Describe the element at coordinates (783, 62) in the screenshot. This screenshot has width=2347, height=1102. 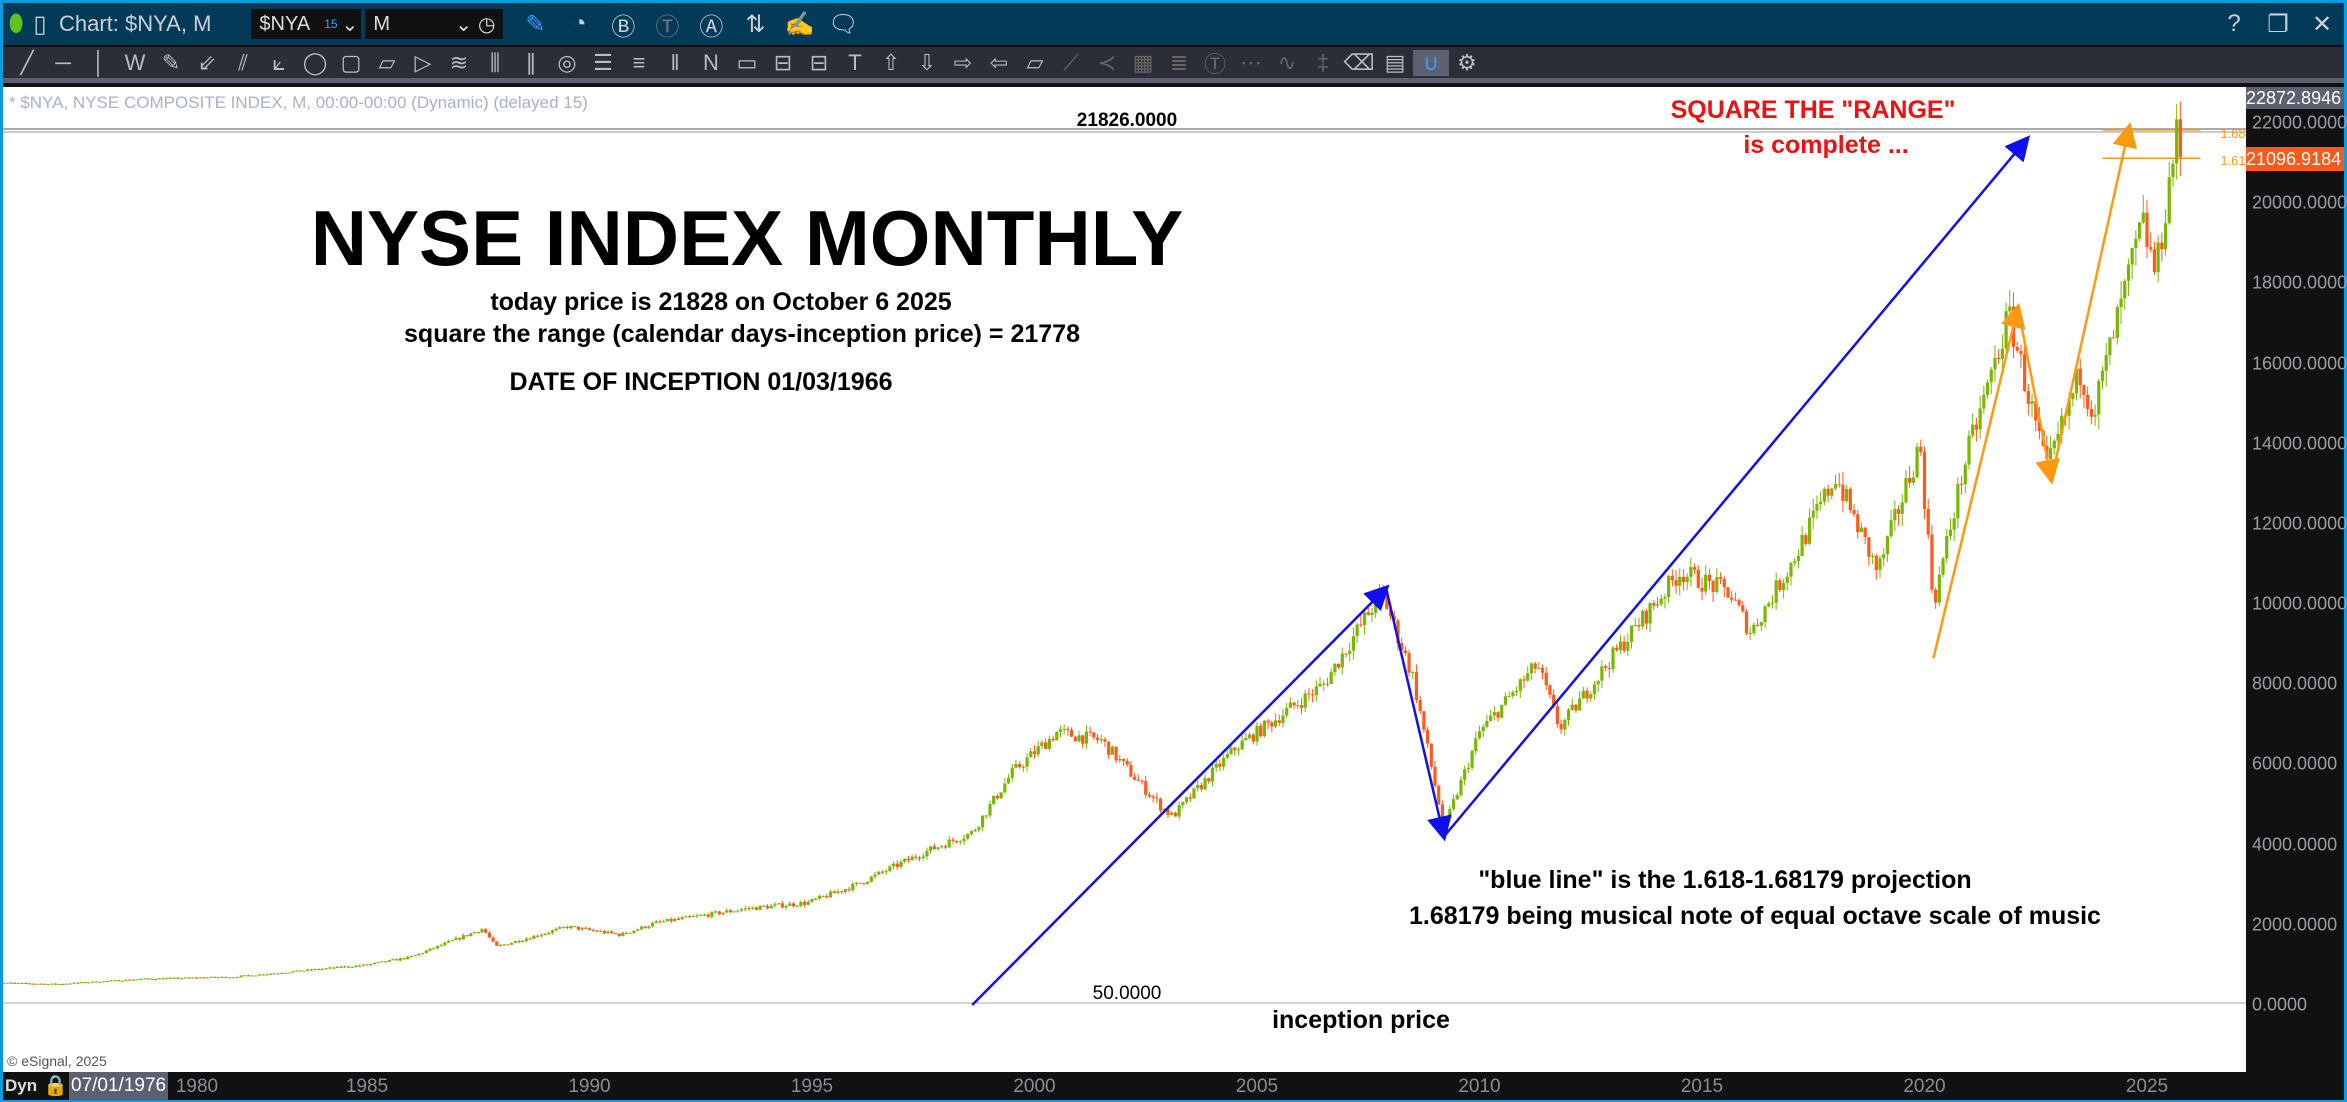
I see `box-2-icon: ⊟` at that location.